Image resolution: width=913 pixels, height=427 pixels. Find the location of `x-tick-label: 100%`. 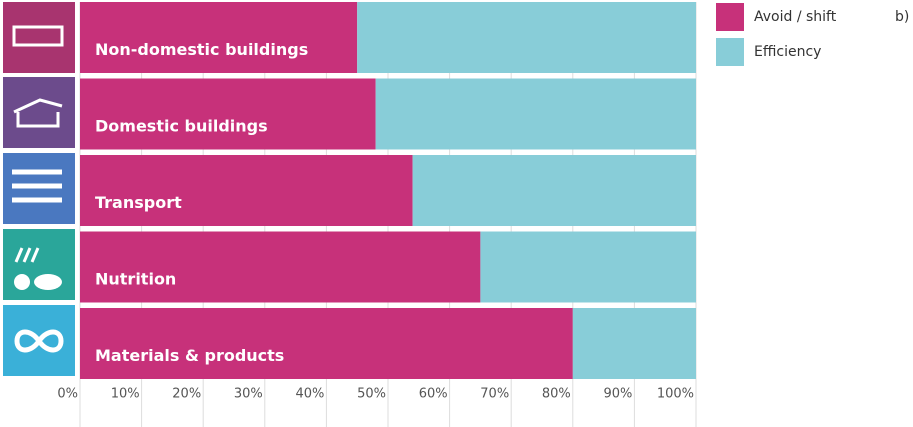

x-tick-label: 100% is located at coordinates (675, 394).